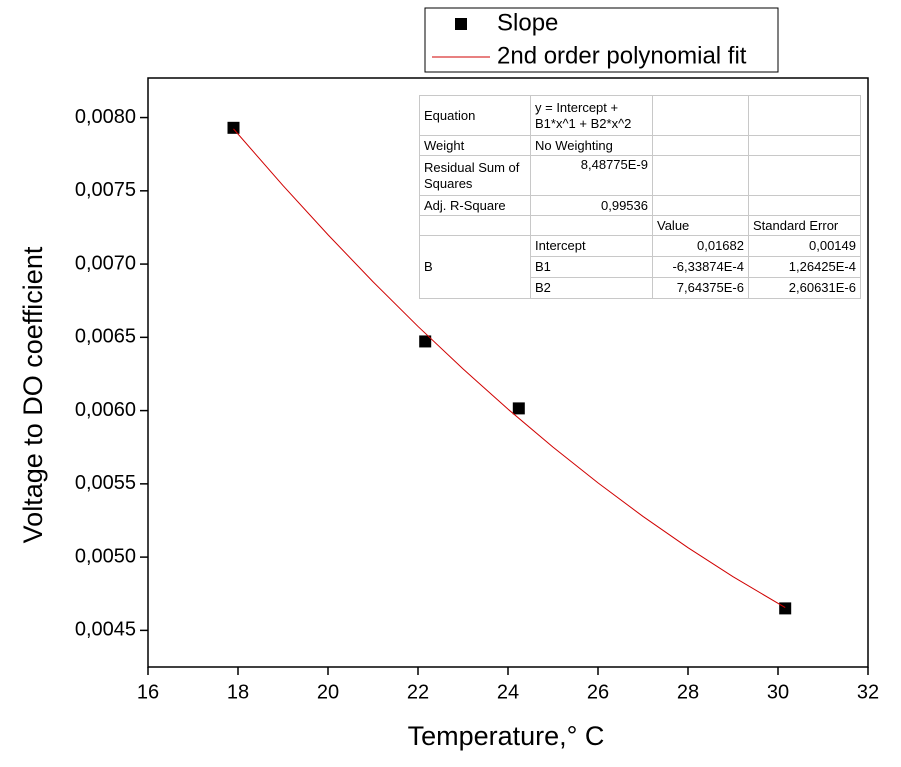 Image resolution: width=901 pixels, height=767 pixels. Describe the element at coordinates (105, 190) in the screenshot. I see `y-tick-label: 0,0075` at that location.